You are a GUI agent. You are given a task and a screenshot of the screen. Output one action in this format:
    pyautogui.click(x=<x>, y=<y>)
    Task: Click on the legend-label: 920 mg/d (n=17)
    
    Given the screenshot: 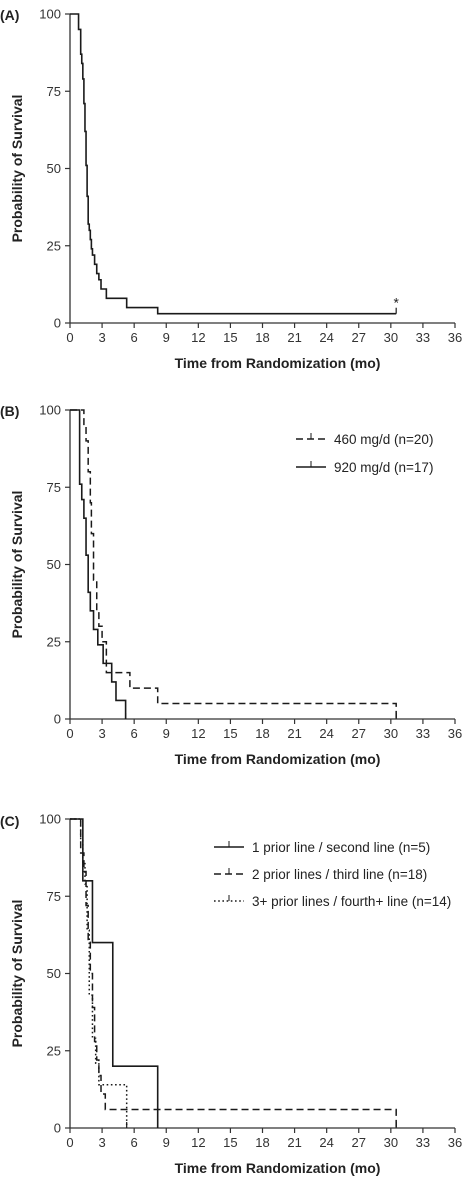 What is the action you would take?
    pyautogui.click(x=383, y=467)
    